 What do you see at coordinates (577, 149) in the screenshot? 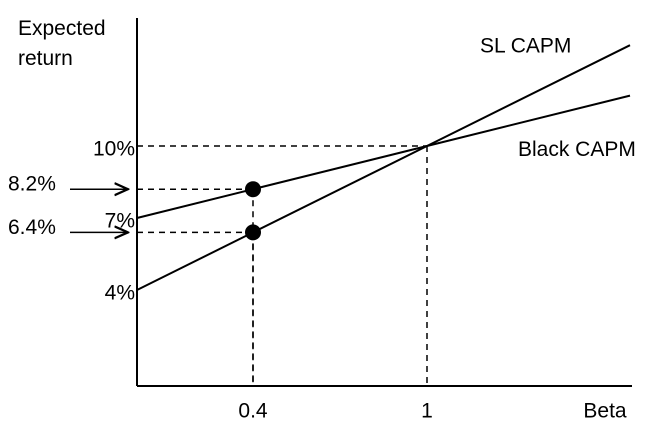
I see `series-label: Black CAPM` at bounding box center [577, 149].